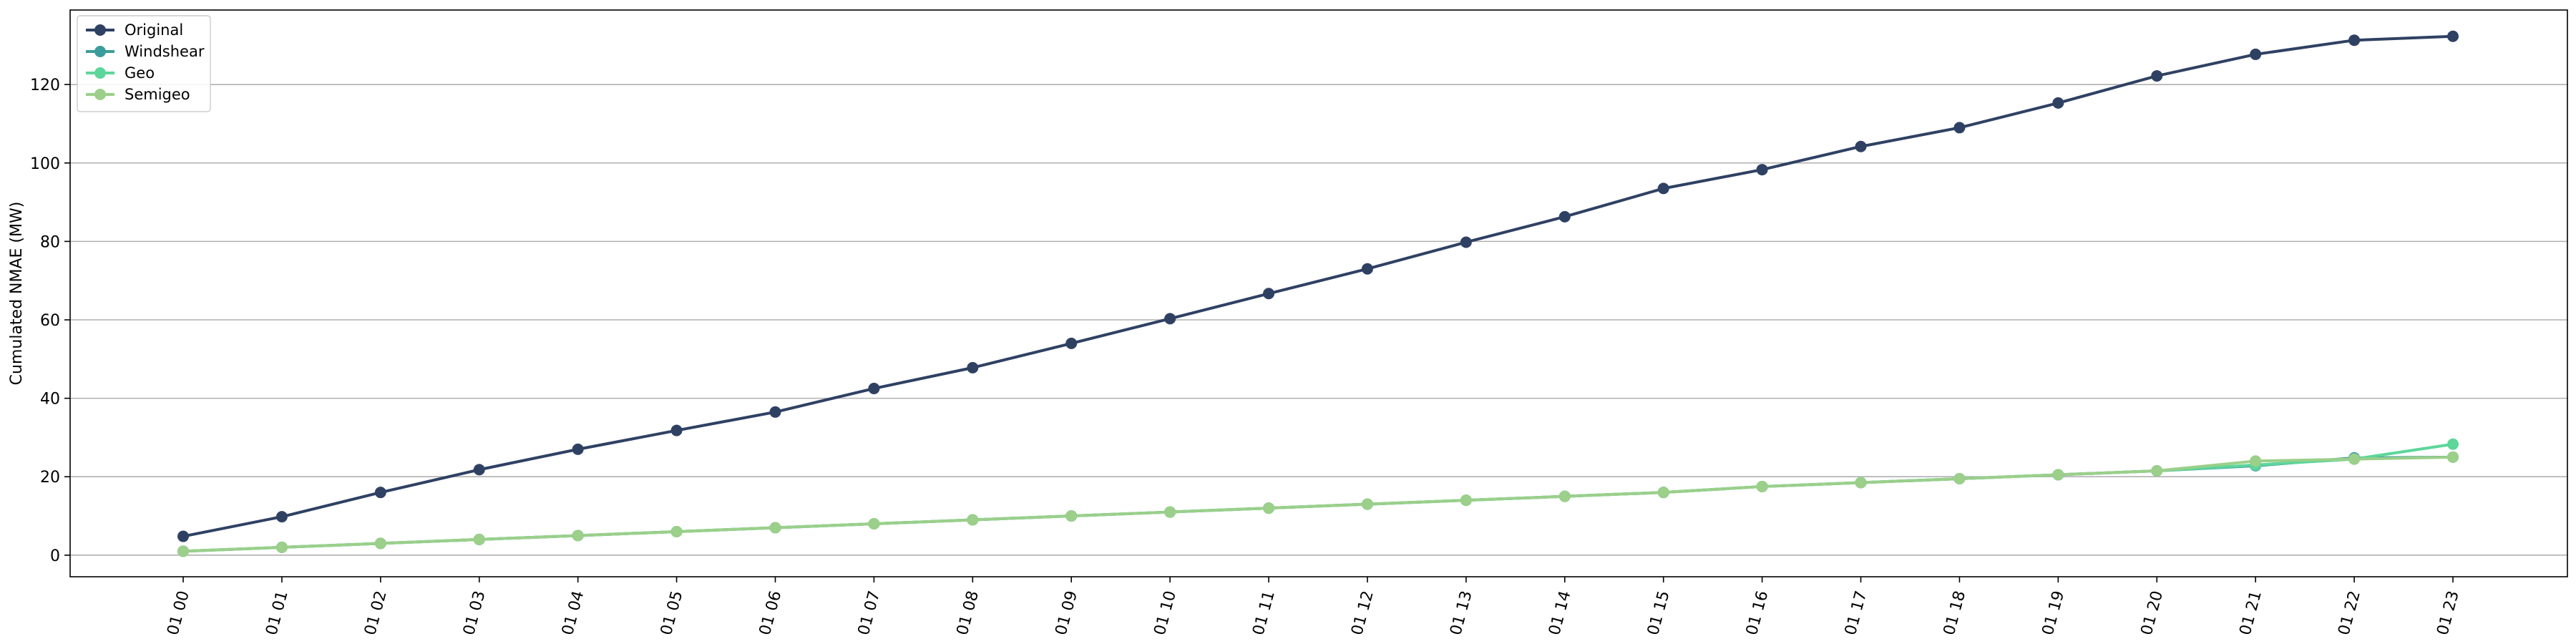 Image resolution: width=2576 pixels, height=644 pixels. What do you see at coordinates (2349, 613) in the screenshot?
I see `x-tick-label: 01 22` at bounding box center [2349, 613].